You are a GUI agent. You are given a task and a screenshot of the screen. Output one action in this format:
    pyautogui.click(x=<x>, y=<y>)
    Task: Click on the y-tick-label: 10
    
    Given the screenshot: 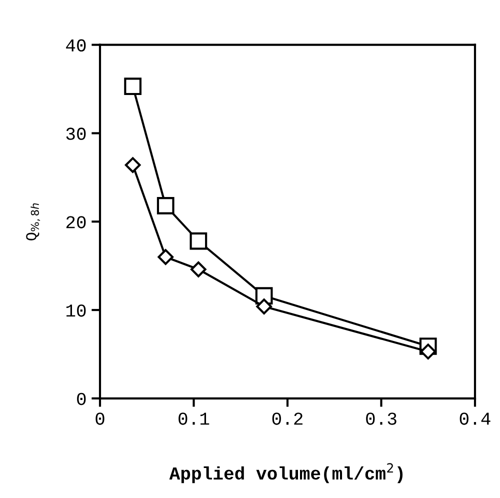 What is the action you would take?
    pyautogui.click(x=76, y=310)
    